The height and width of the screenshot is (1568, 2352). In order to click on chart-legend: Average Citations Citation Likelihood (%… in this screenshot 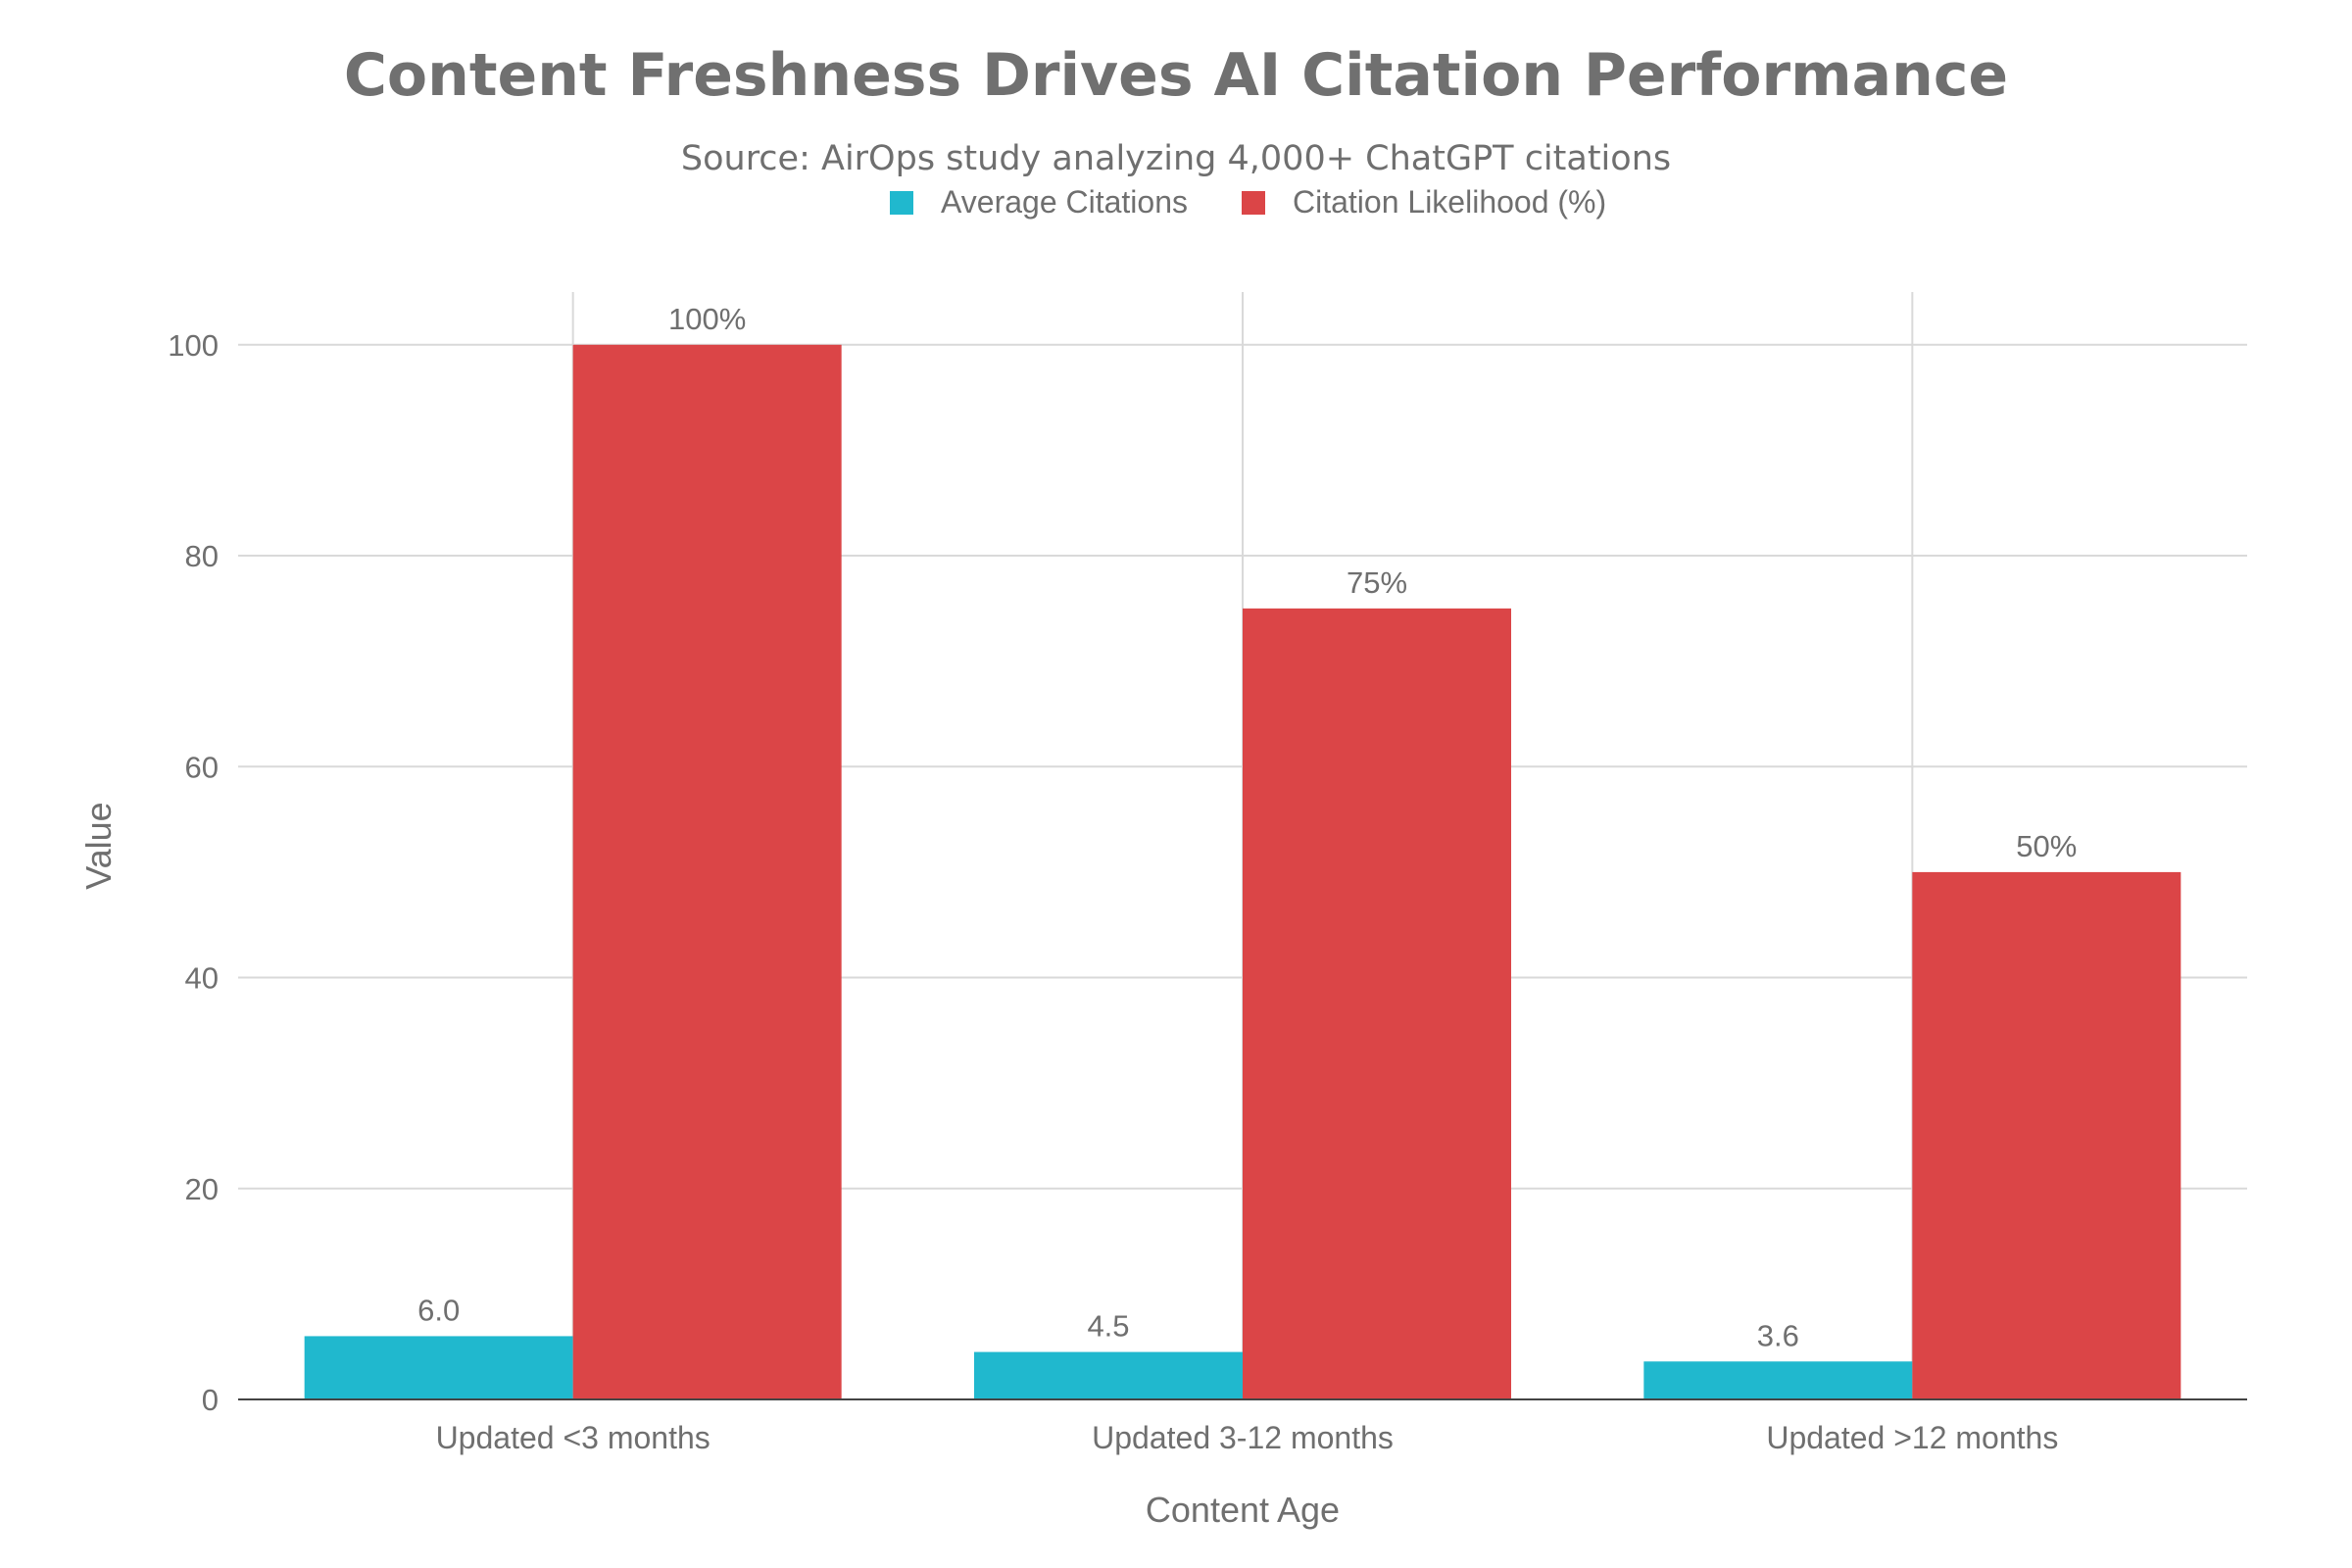, I will do `click(1176, 203)`.